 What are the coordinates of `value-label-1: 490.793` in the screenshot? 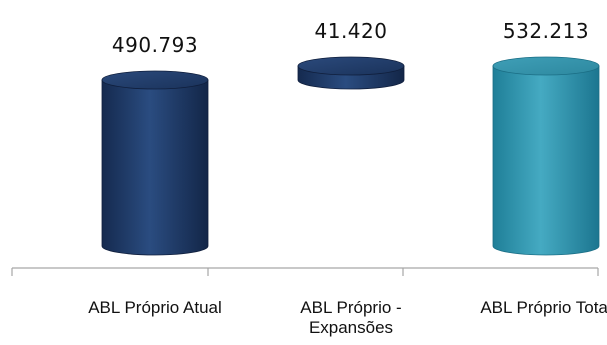 It's located at (155, 45).